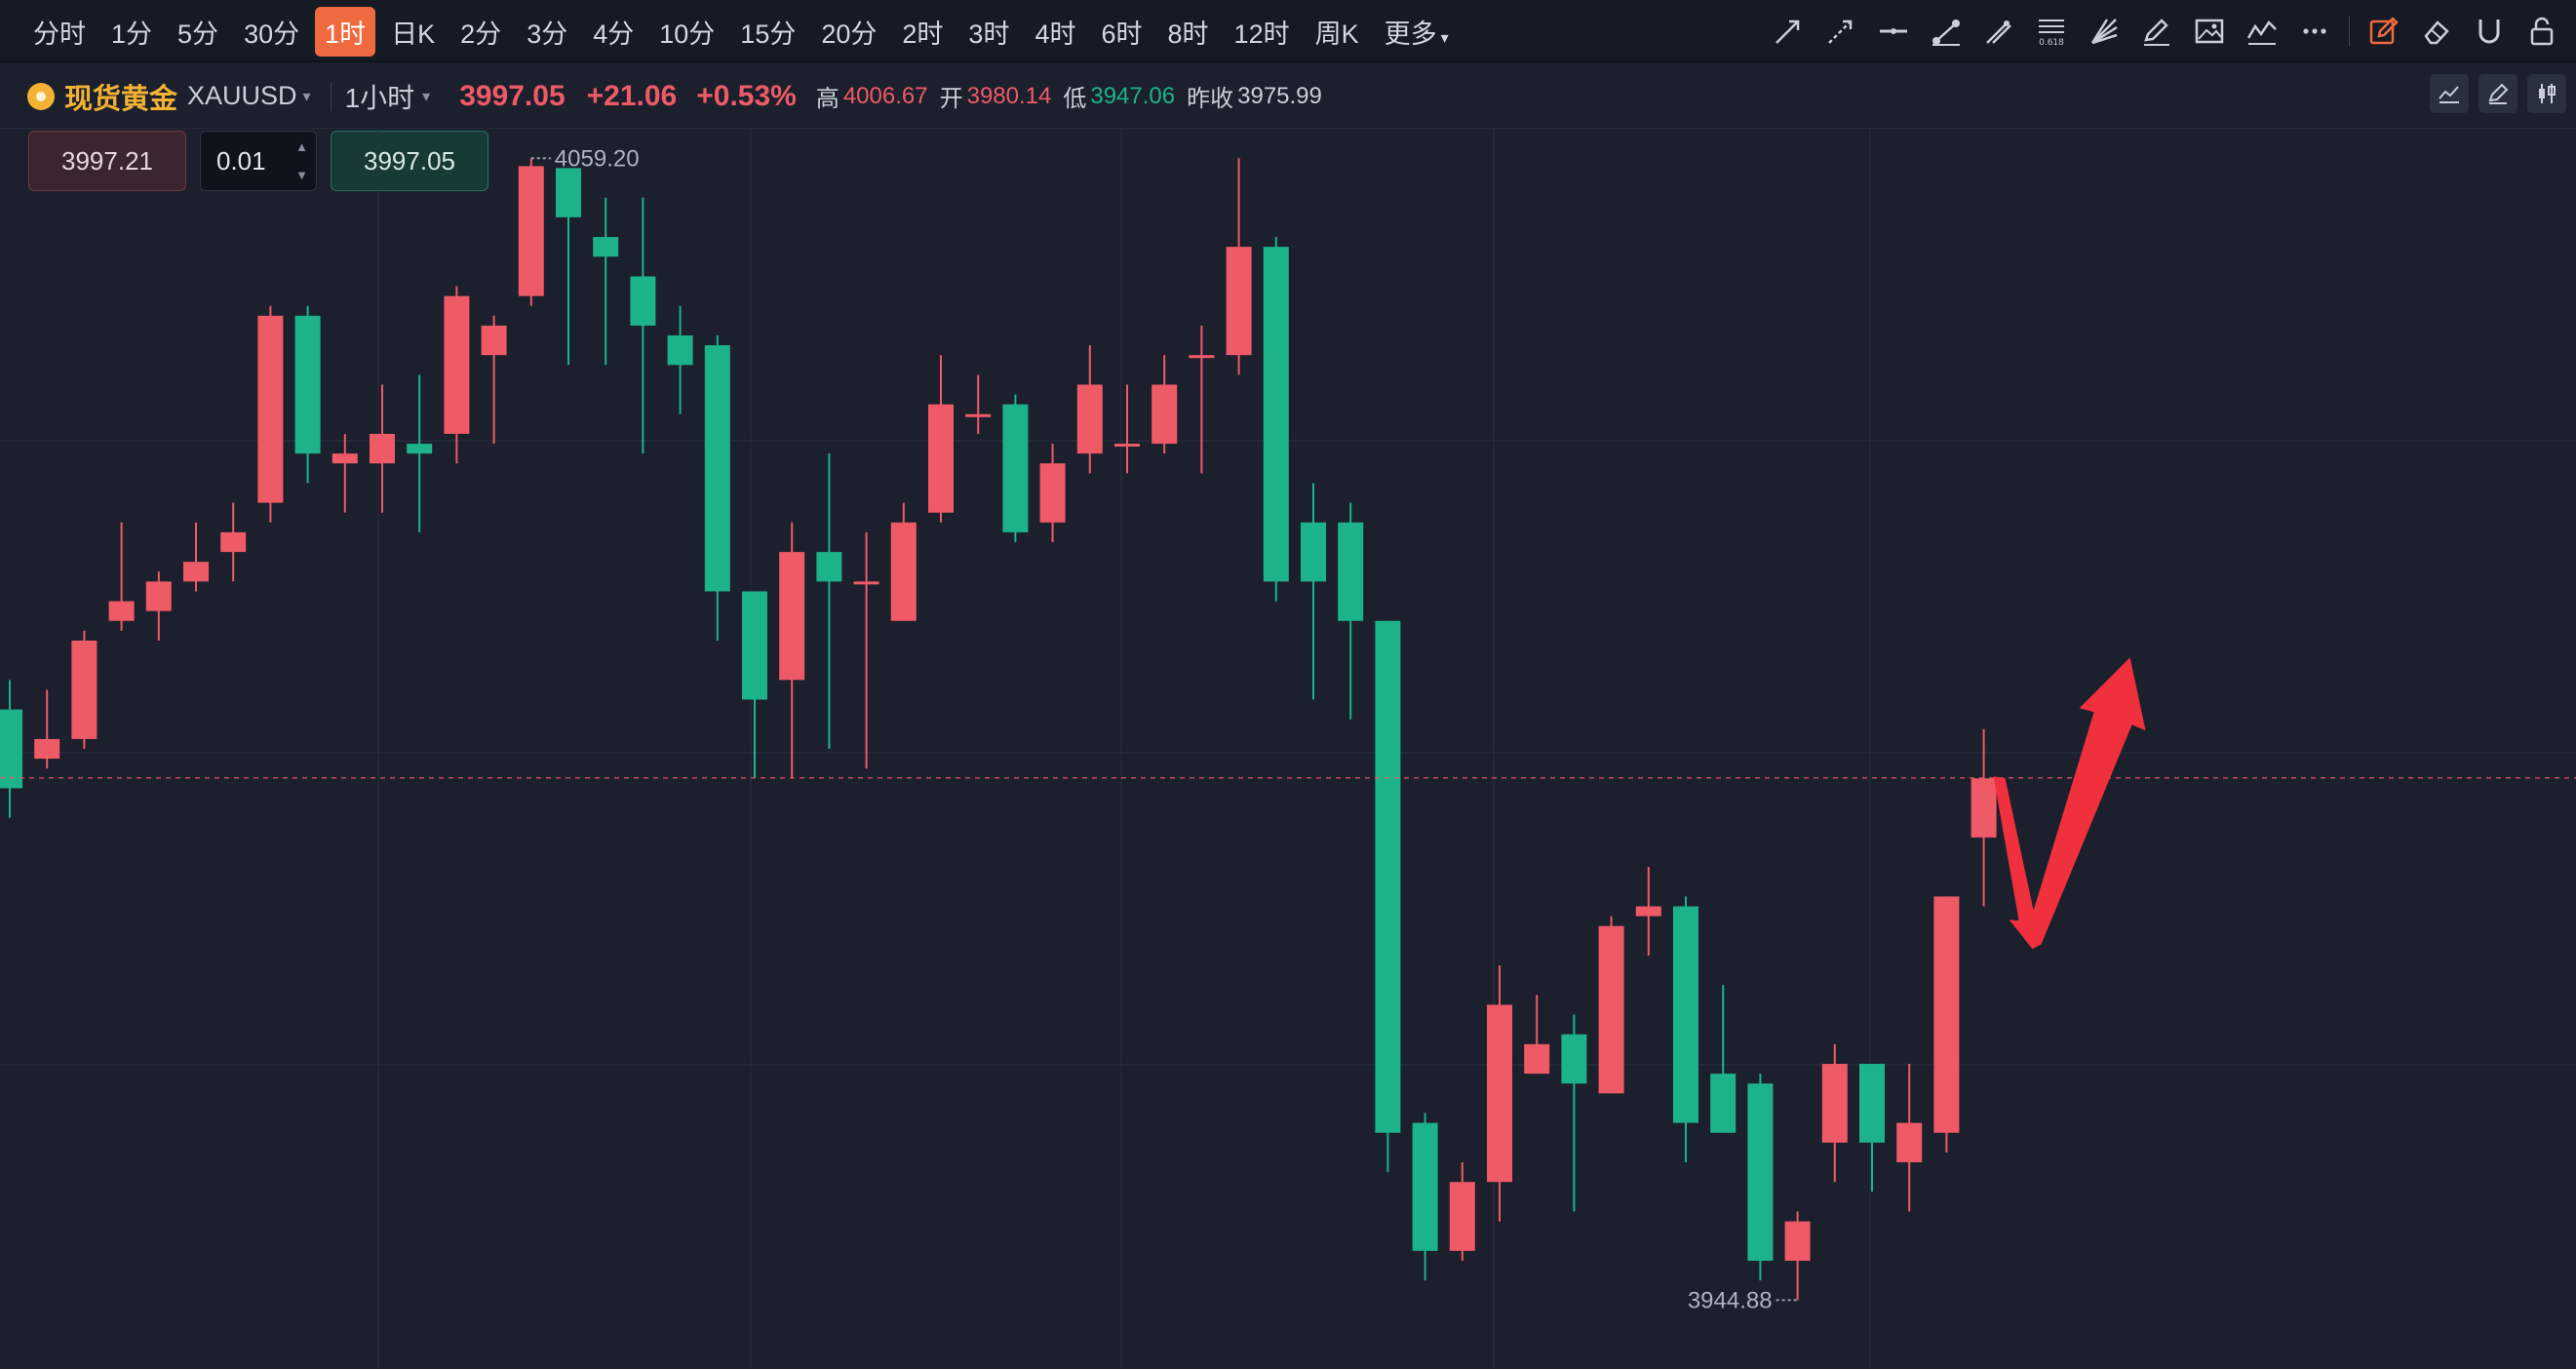 The width and height of the screenshot is (2576, 1369). What do you see at coordinates (301, 175) in the screenshot?
I see `quantity-down-icon: ▼` at bounding box center [301, 175].